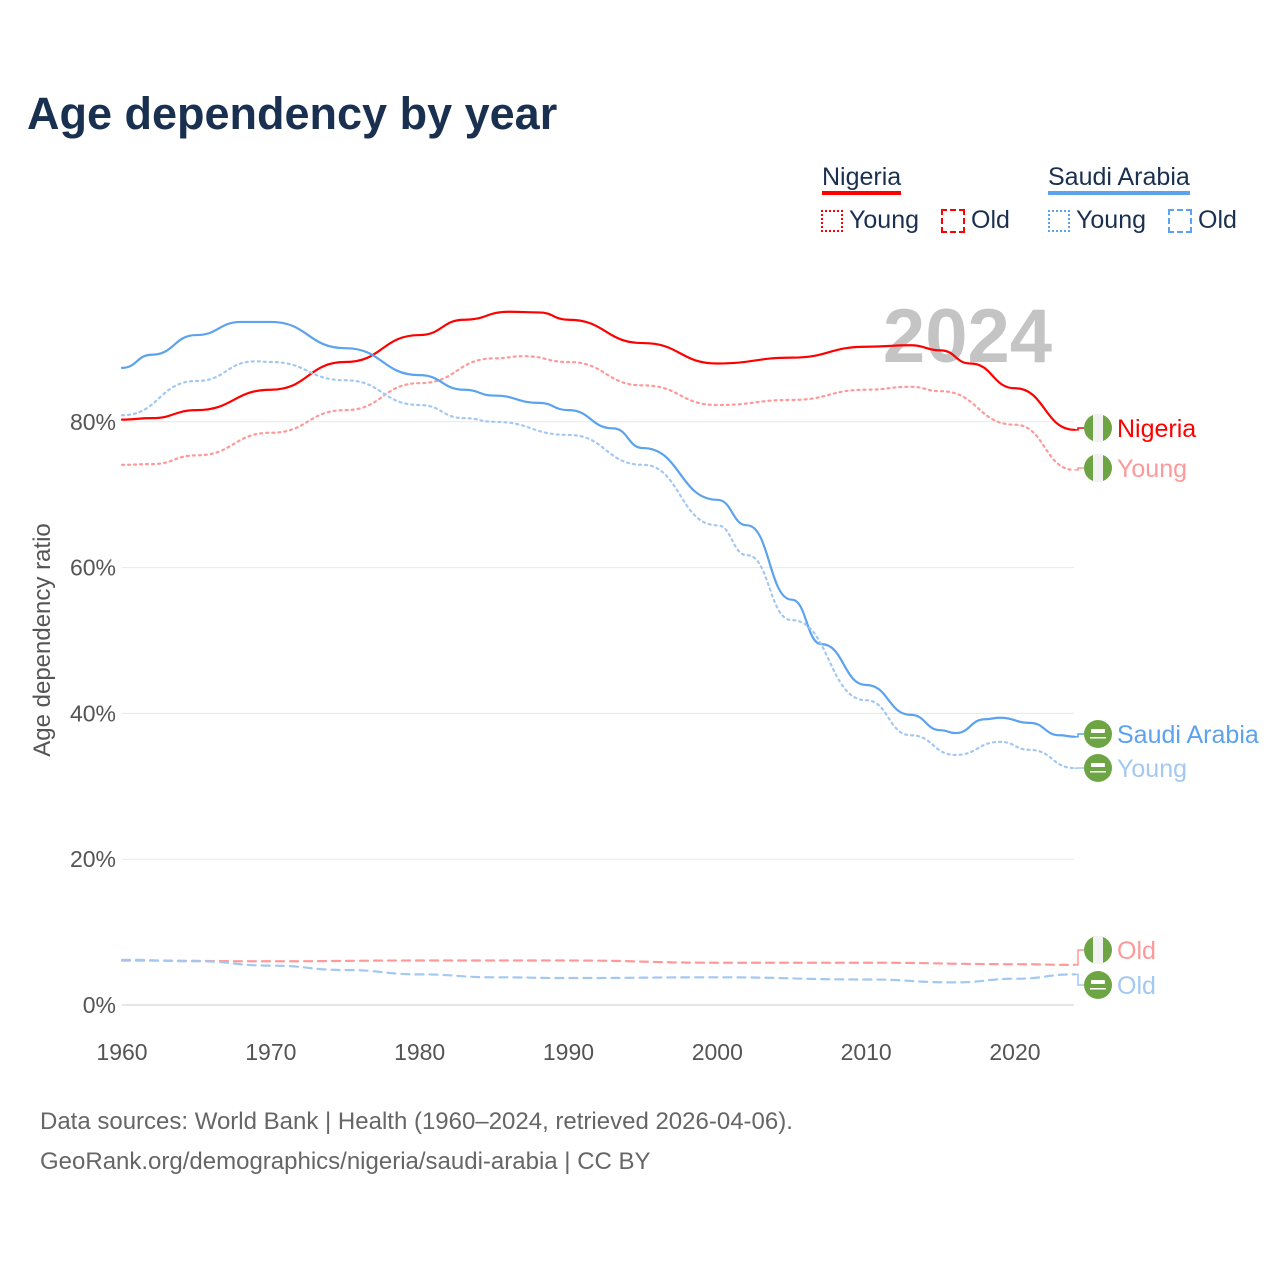  I want to click on x-tick-label: 1980, so click(419, 1052).